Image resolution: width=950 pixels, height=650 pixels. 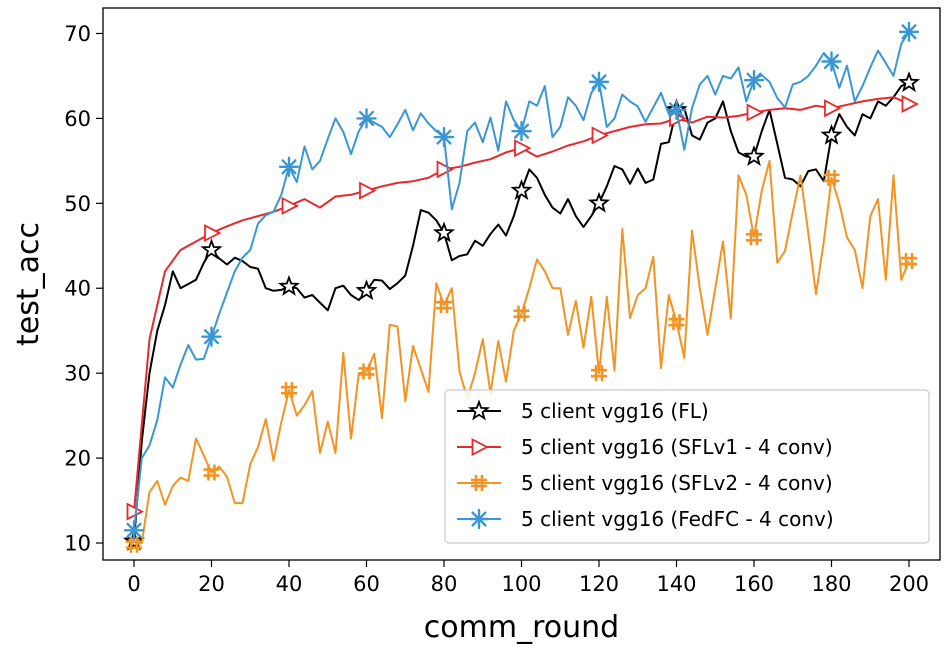 What do you see at coordinates (676, 584) in the screenshot?
I see `x-tick-label: 140` at bounding box center [676, 584].